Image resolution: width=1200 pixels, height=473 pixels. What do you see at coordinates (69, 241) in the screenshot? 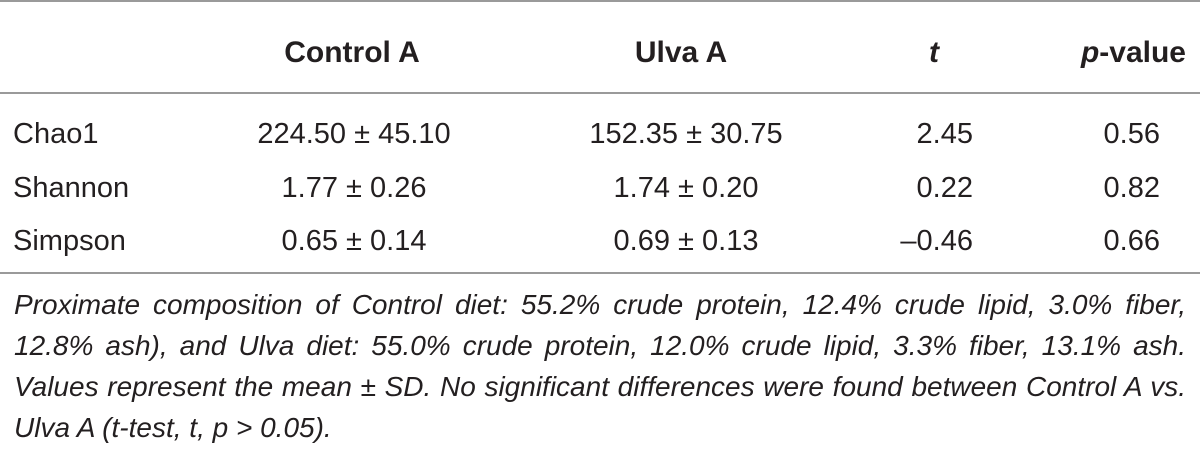
I see `row-metric-simpson: Simpson` at bounding box center [69, 241].